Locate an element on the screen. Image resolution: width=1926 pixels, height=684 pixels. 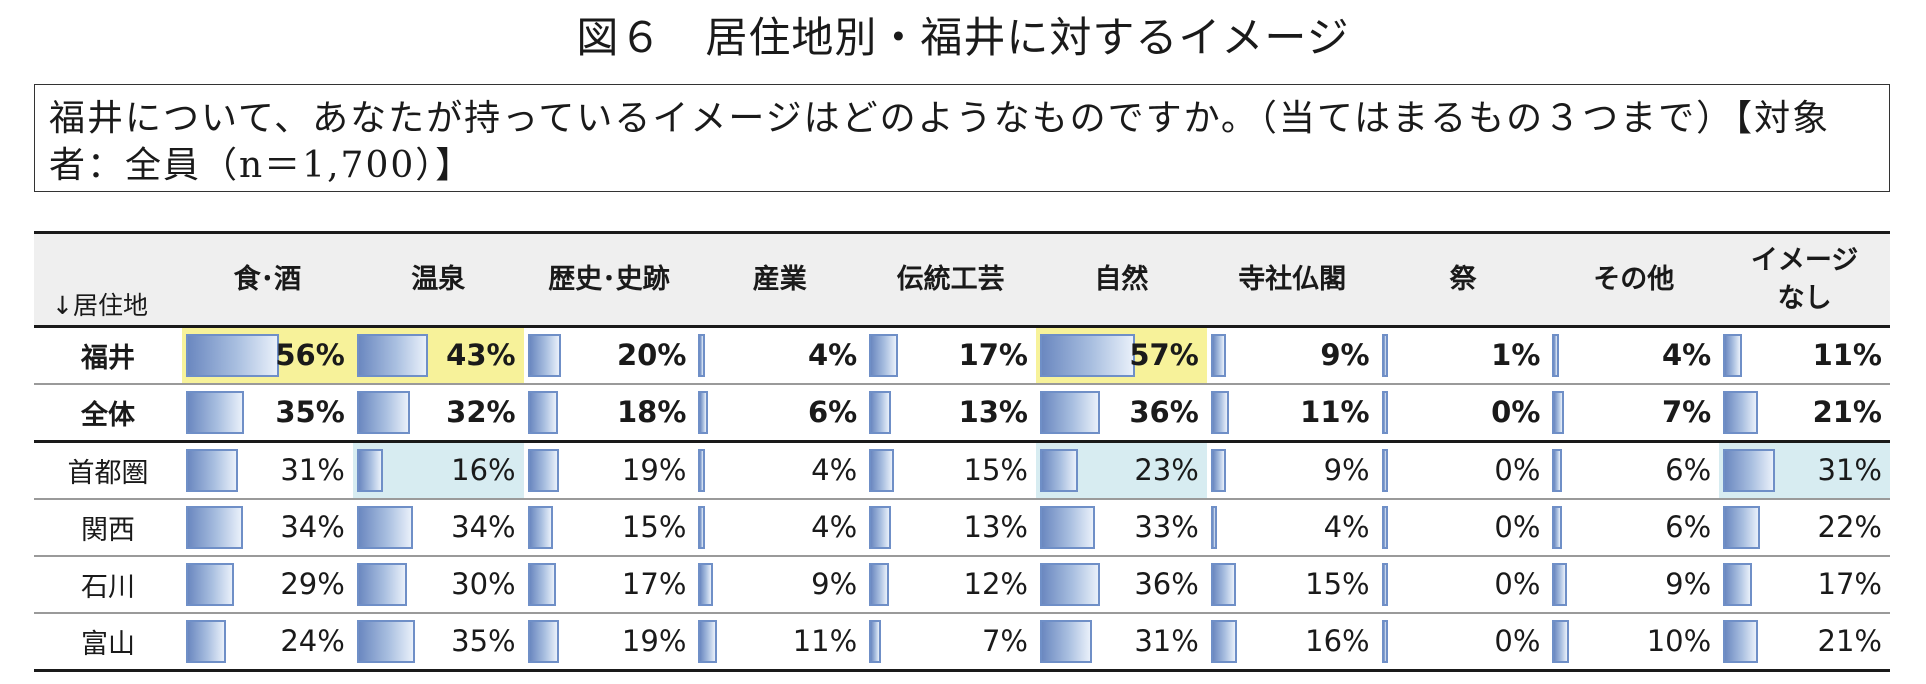
table-row: 関西 34% 34% 15% 4% 13% 33% 4% 0% 6% 22% is located at coordinates (962, 528).